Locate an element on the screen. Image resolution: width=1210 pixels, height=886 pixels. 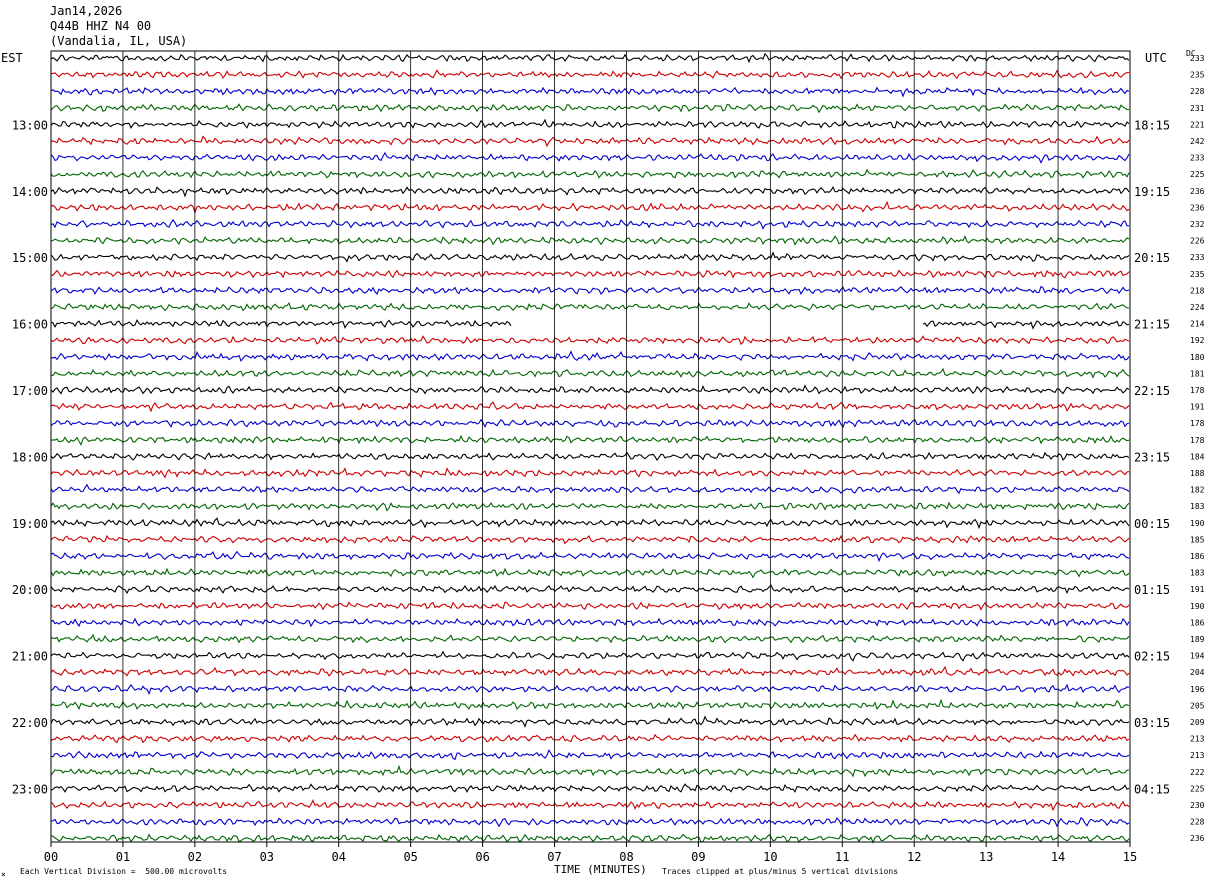
dc-offset-label: 222 is located at coordinates (1197, 772).